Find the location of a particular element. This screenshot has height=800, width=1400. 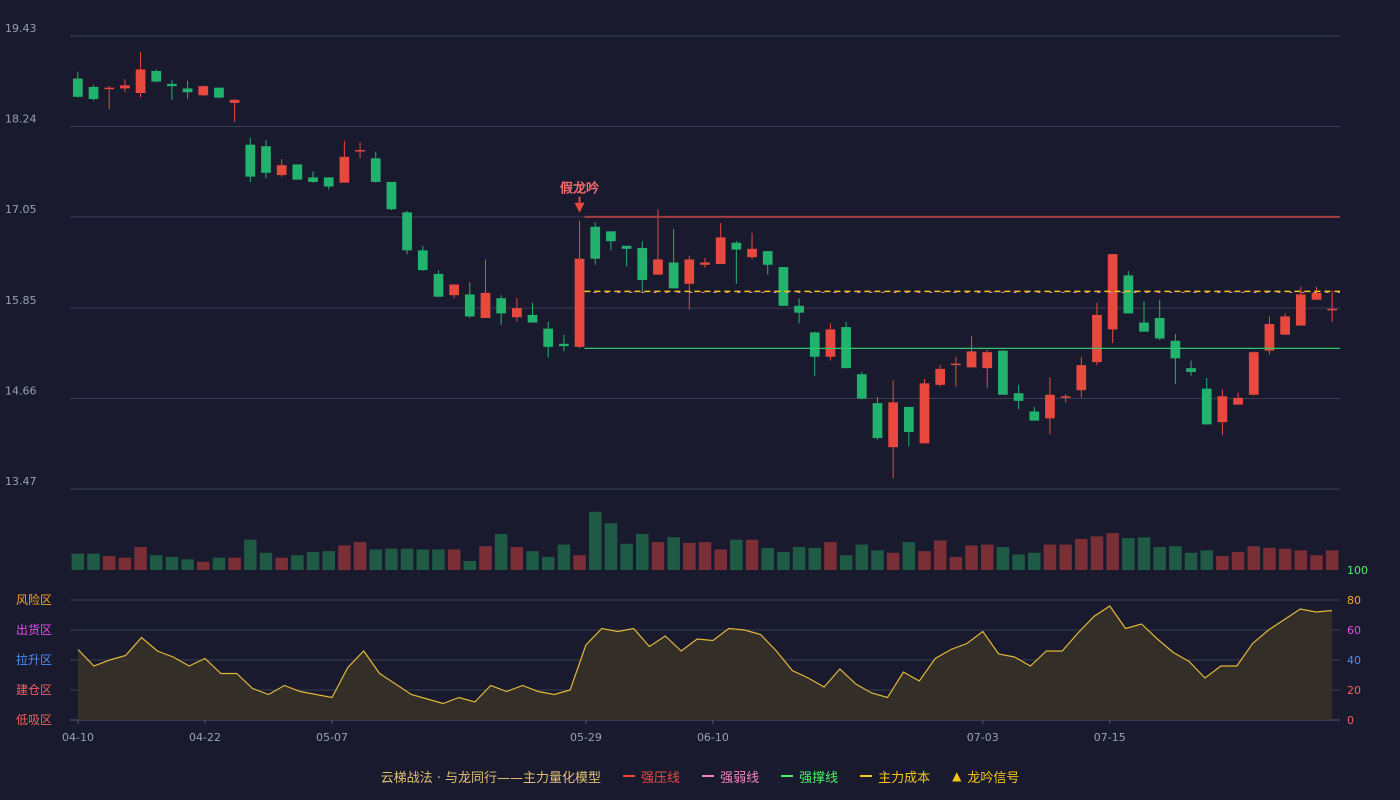

legend-strong-pressure: 强压线 is located at coordinates (651, 776).